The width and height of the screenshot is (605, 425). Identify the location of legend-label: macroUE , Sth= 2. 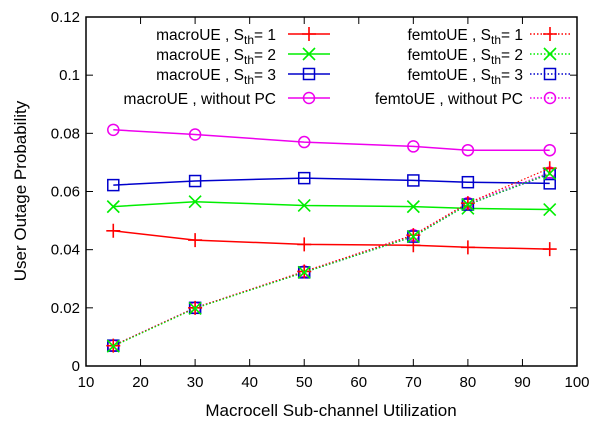
(216, 57).